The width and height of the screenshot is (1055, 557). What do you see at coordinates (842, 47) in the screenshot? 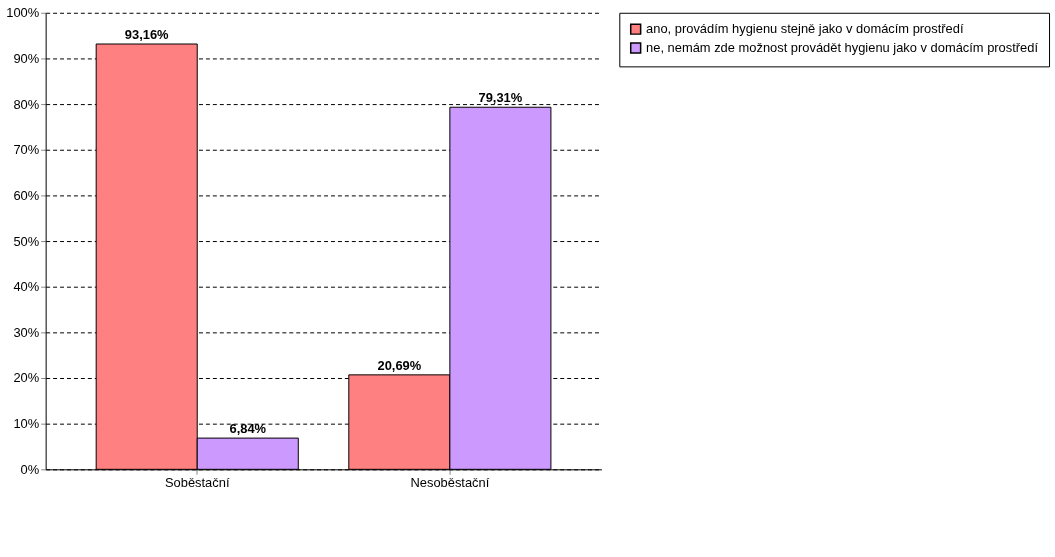
I see `legend-label: ne, nemám zde možnost provádět hygienu jako v domácím prostředí` at bounding box center [842, 47].